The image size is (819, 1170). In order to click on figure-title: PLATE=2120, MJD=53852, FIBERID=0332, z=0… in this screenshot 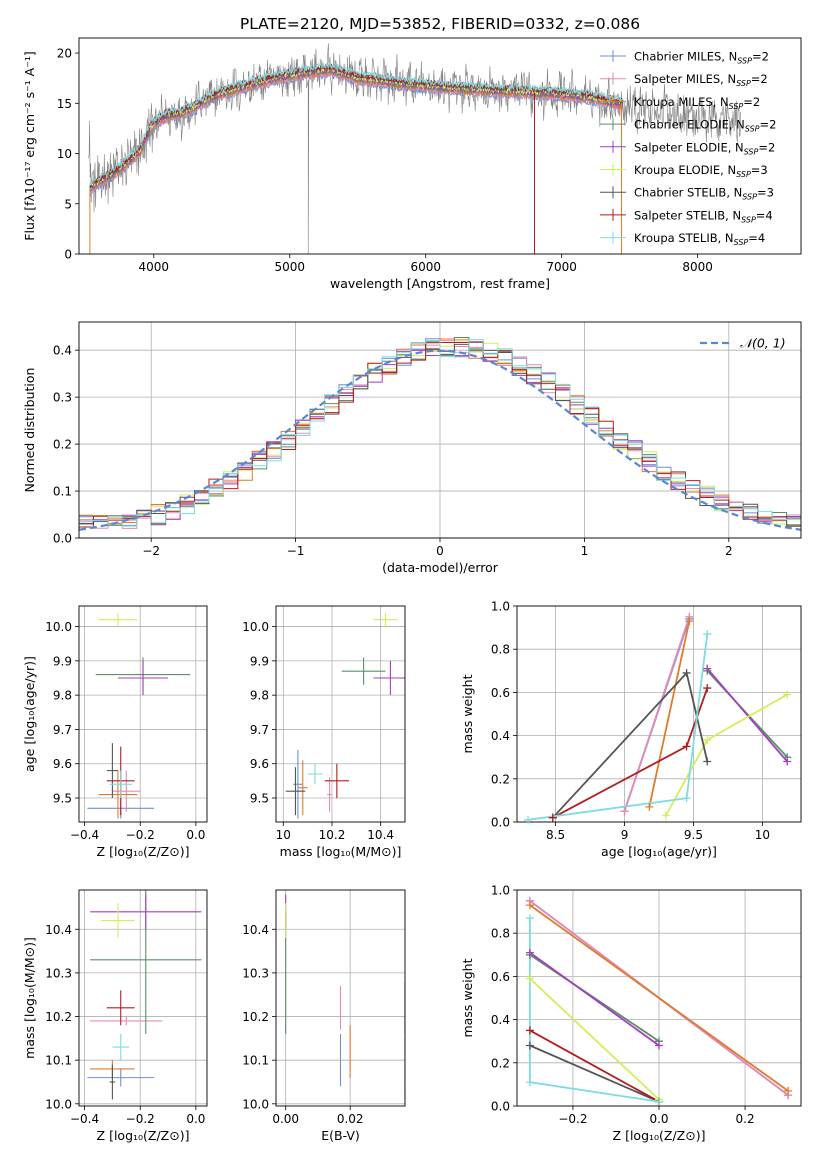, I will do `click(440, 24)`.